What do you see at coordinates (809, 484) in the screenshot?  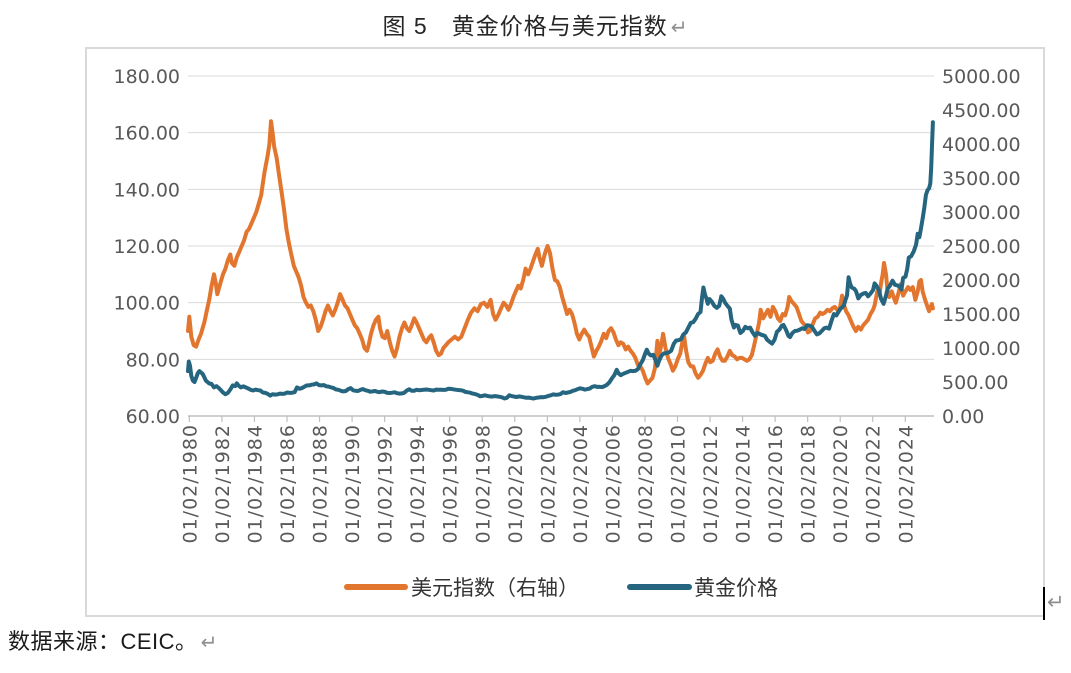 I see `x-axis-tick-label: 01/02/2018` at bounding box center [809, 484].